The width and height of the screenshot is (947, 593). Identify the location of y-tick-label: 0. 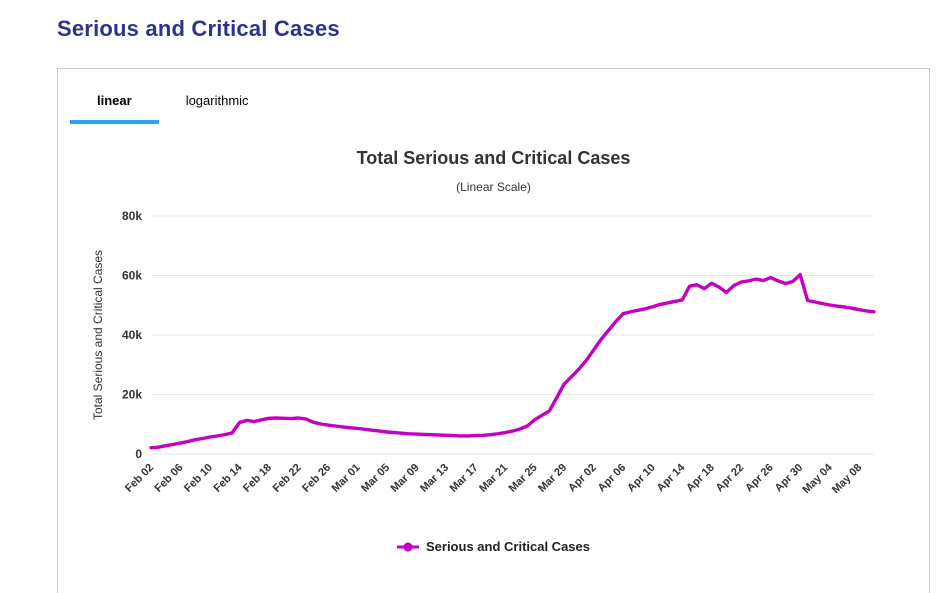
(138, 454).